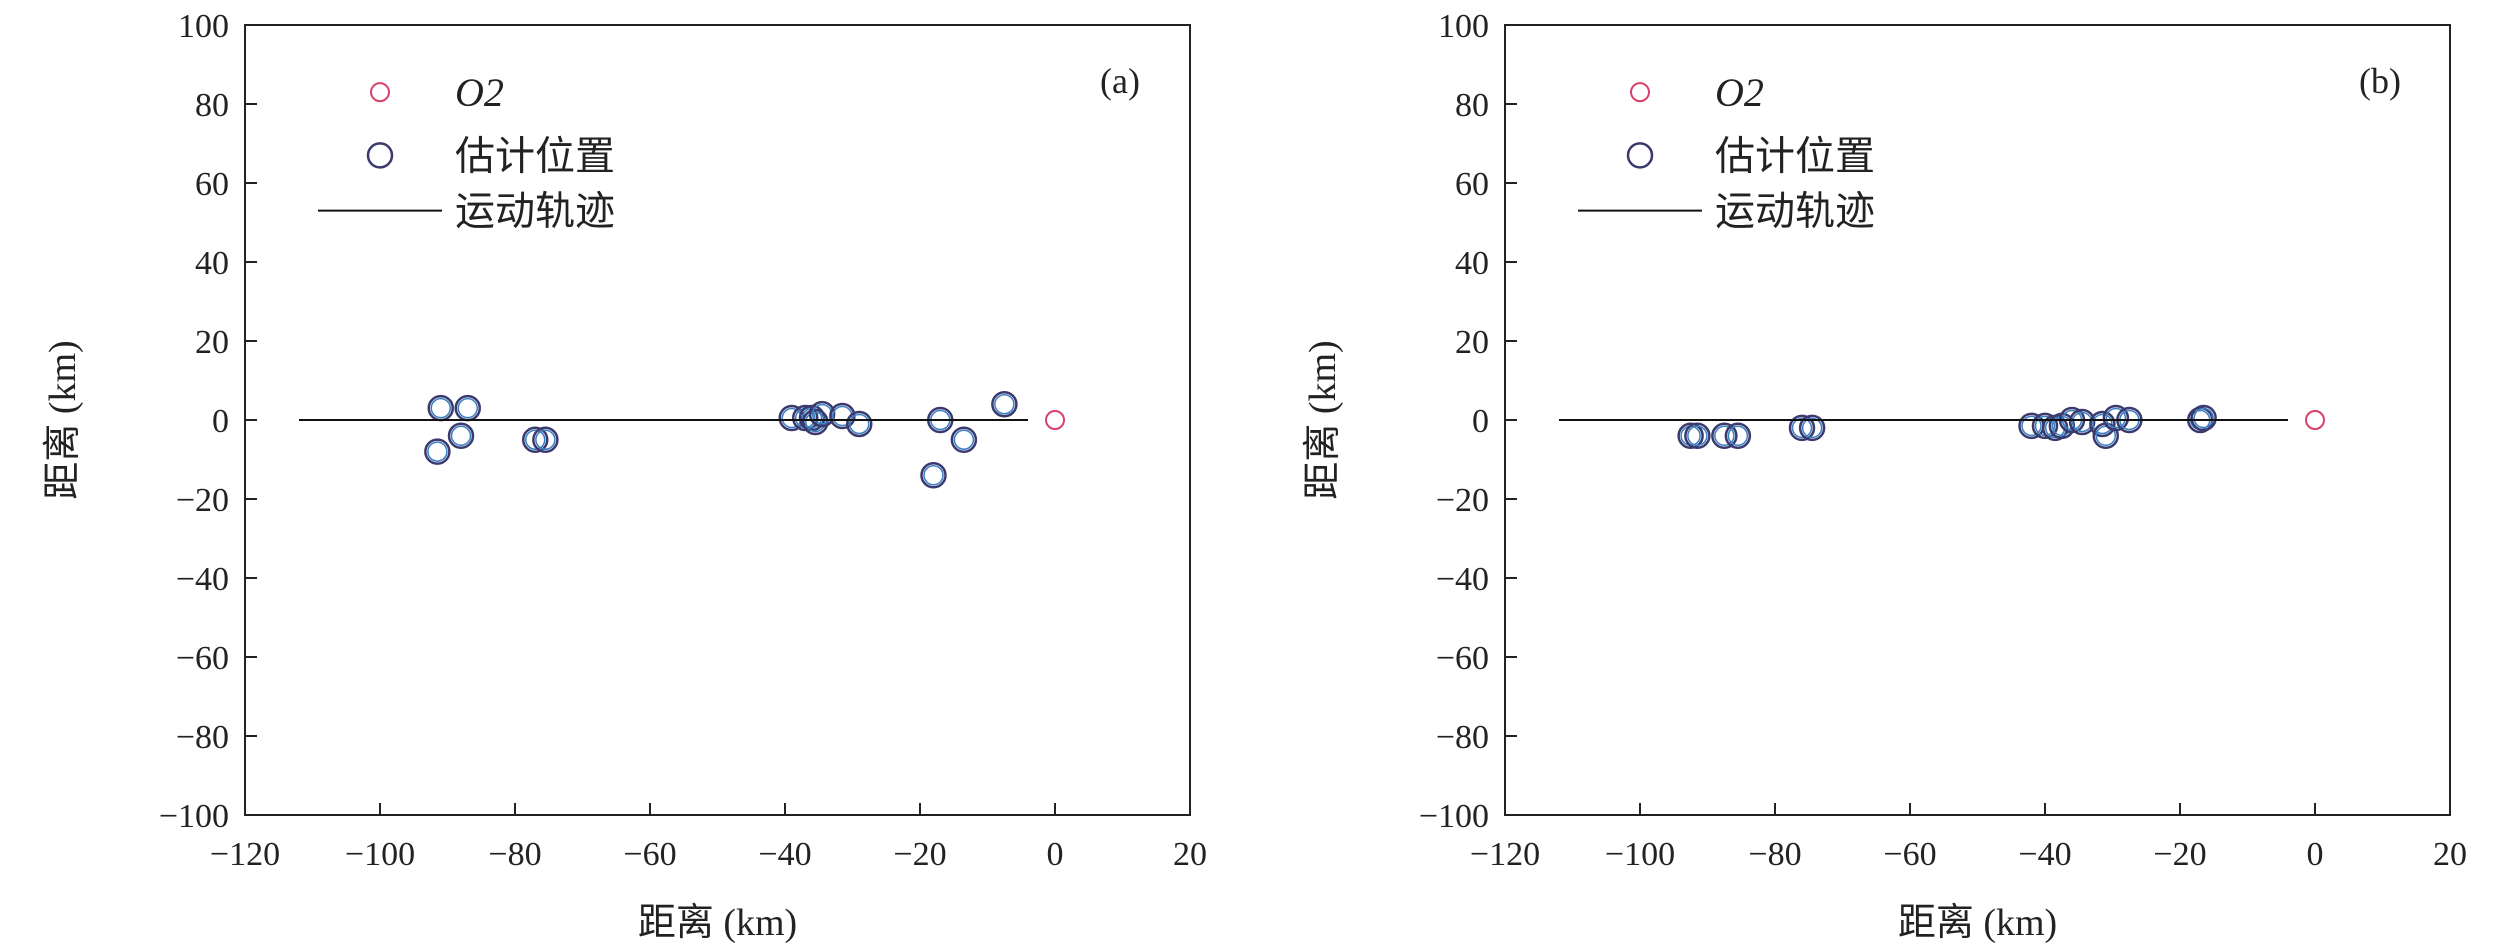 This screenshot has height=950, width=2520. Describe the element at coordinates (202, 500) in the screenshot. I see `y-tick-label: −20` at that location.